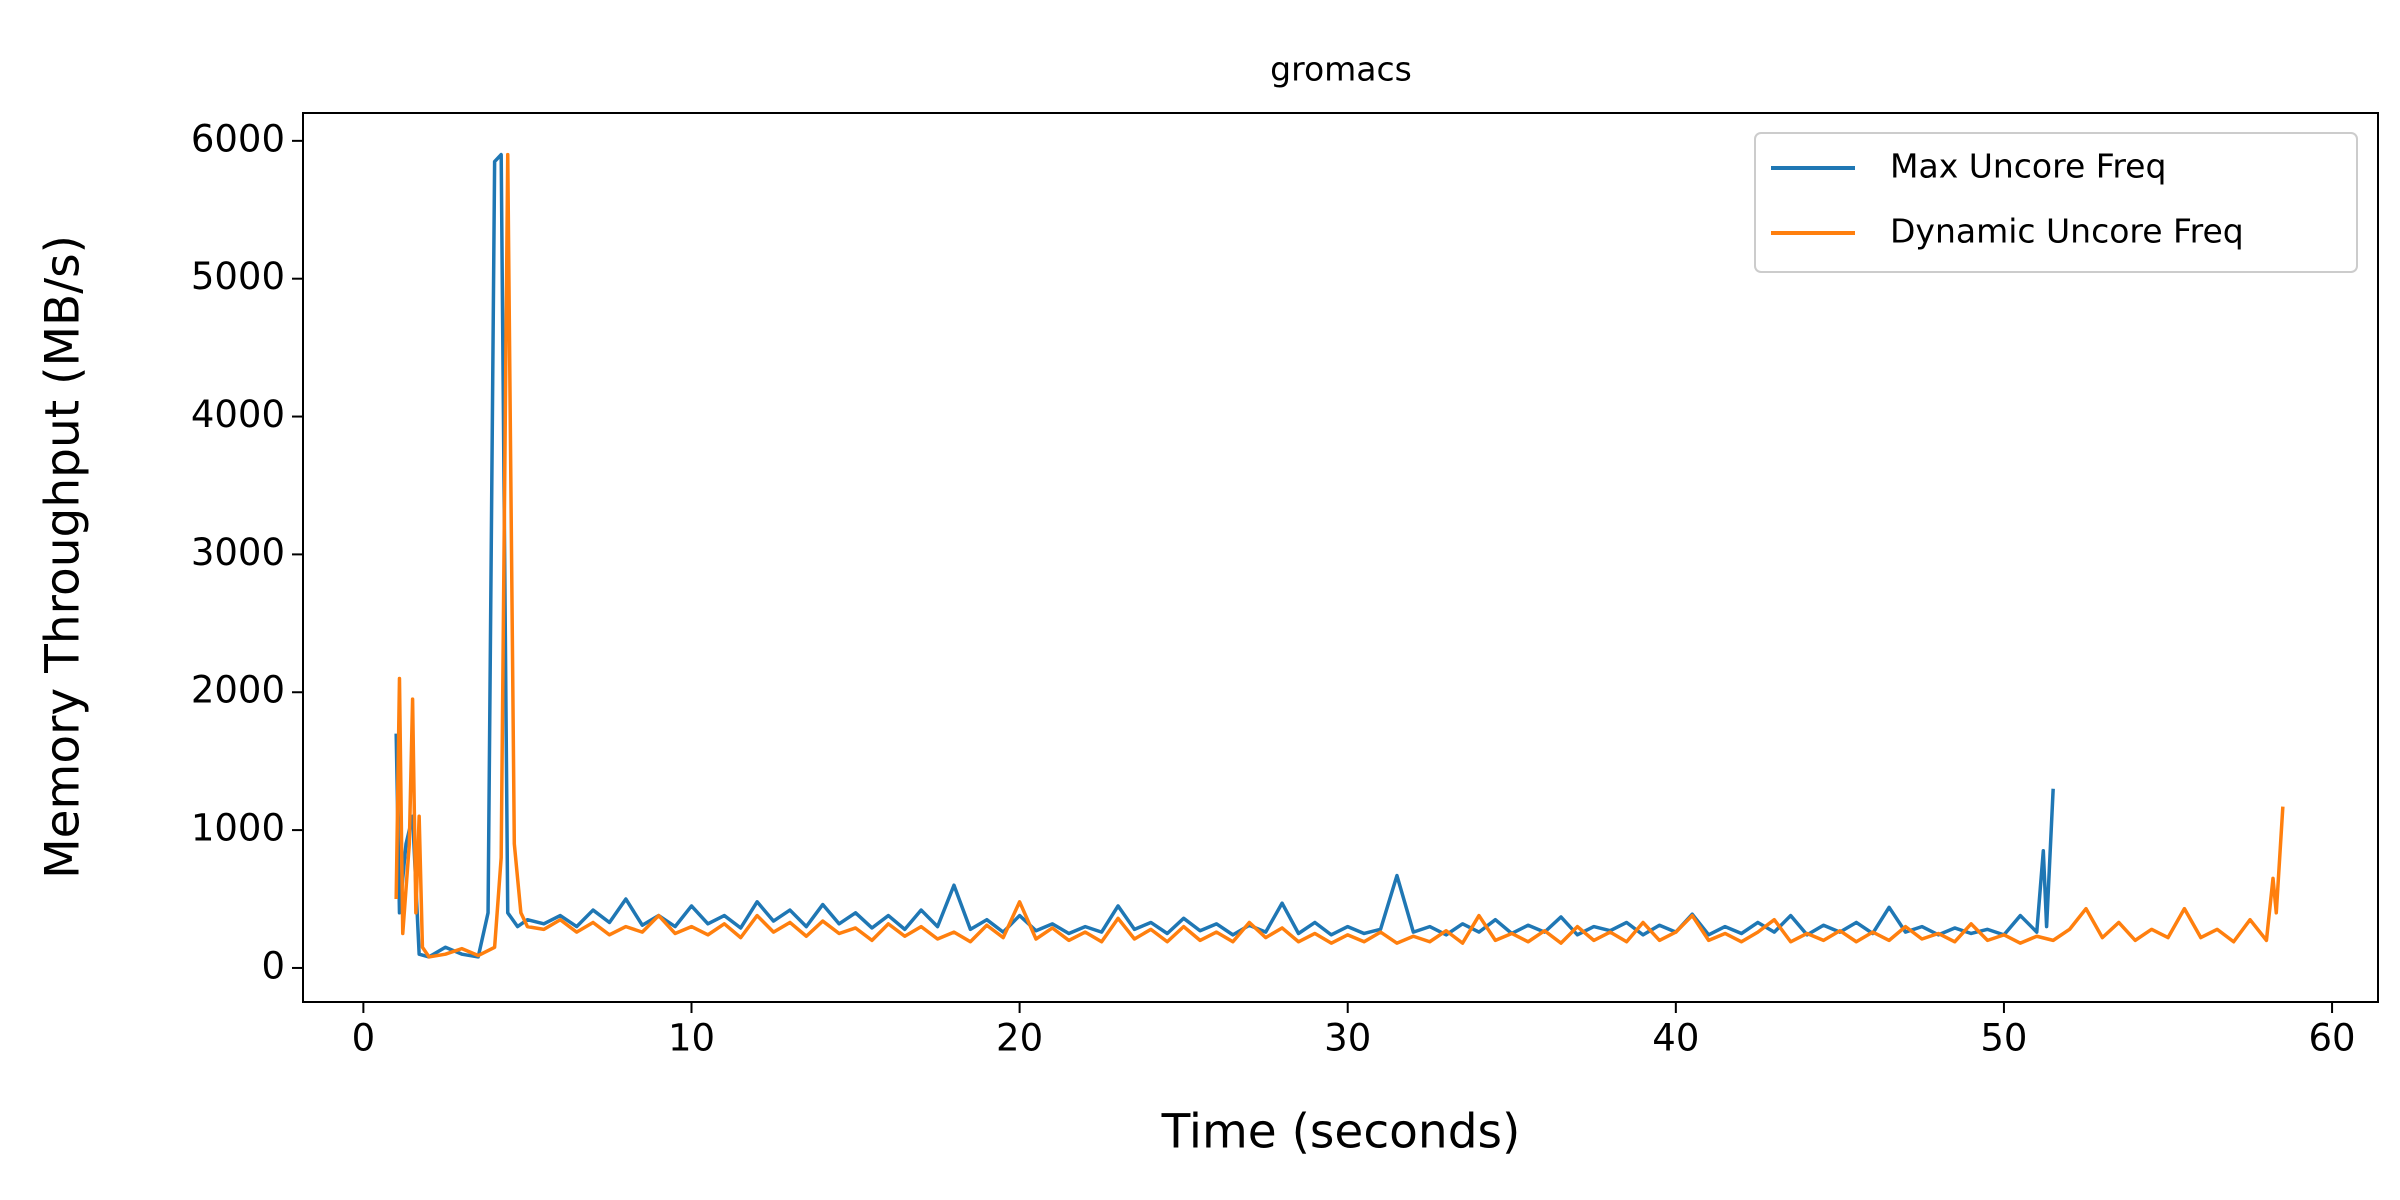  I want to click on y-tick-label: 6000, so click(238, 138).